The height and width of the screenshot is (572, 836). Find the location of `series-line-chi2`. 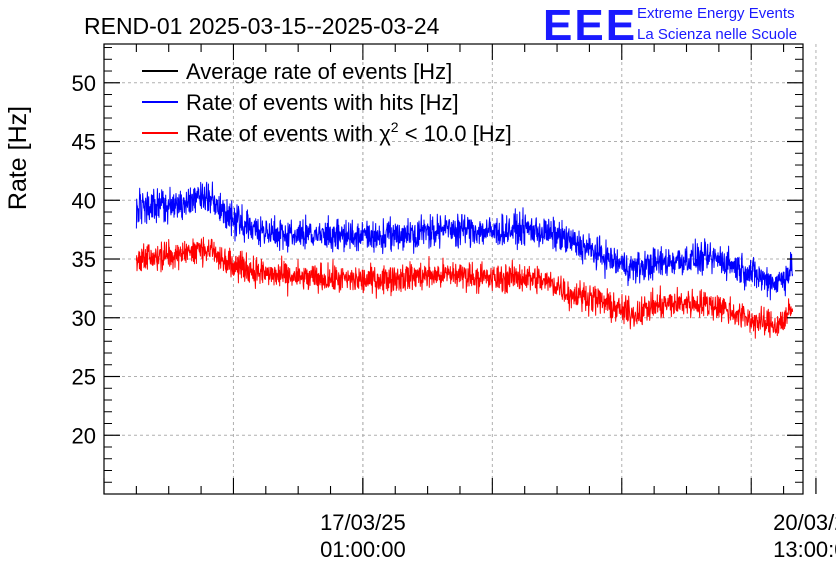

series-line-chi2 is located at coordinates (464, 287).